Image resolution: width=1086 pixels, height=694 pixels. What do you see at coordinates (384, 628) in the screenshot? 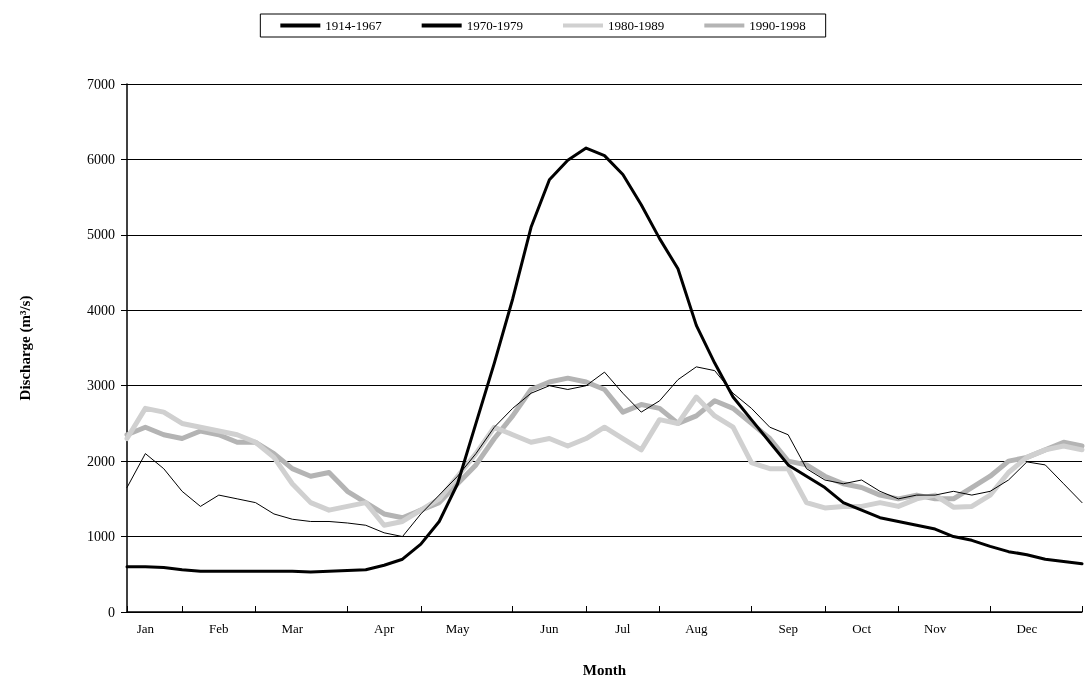
I see `x-tick-label: Apr` at bounding box center [384, 628].